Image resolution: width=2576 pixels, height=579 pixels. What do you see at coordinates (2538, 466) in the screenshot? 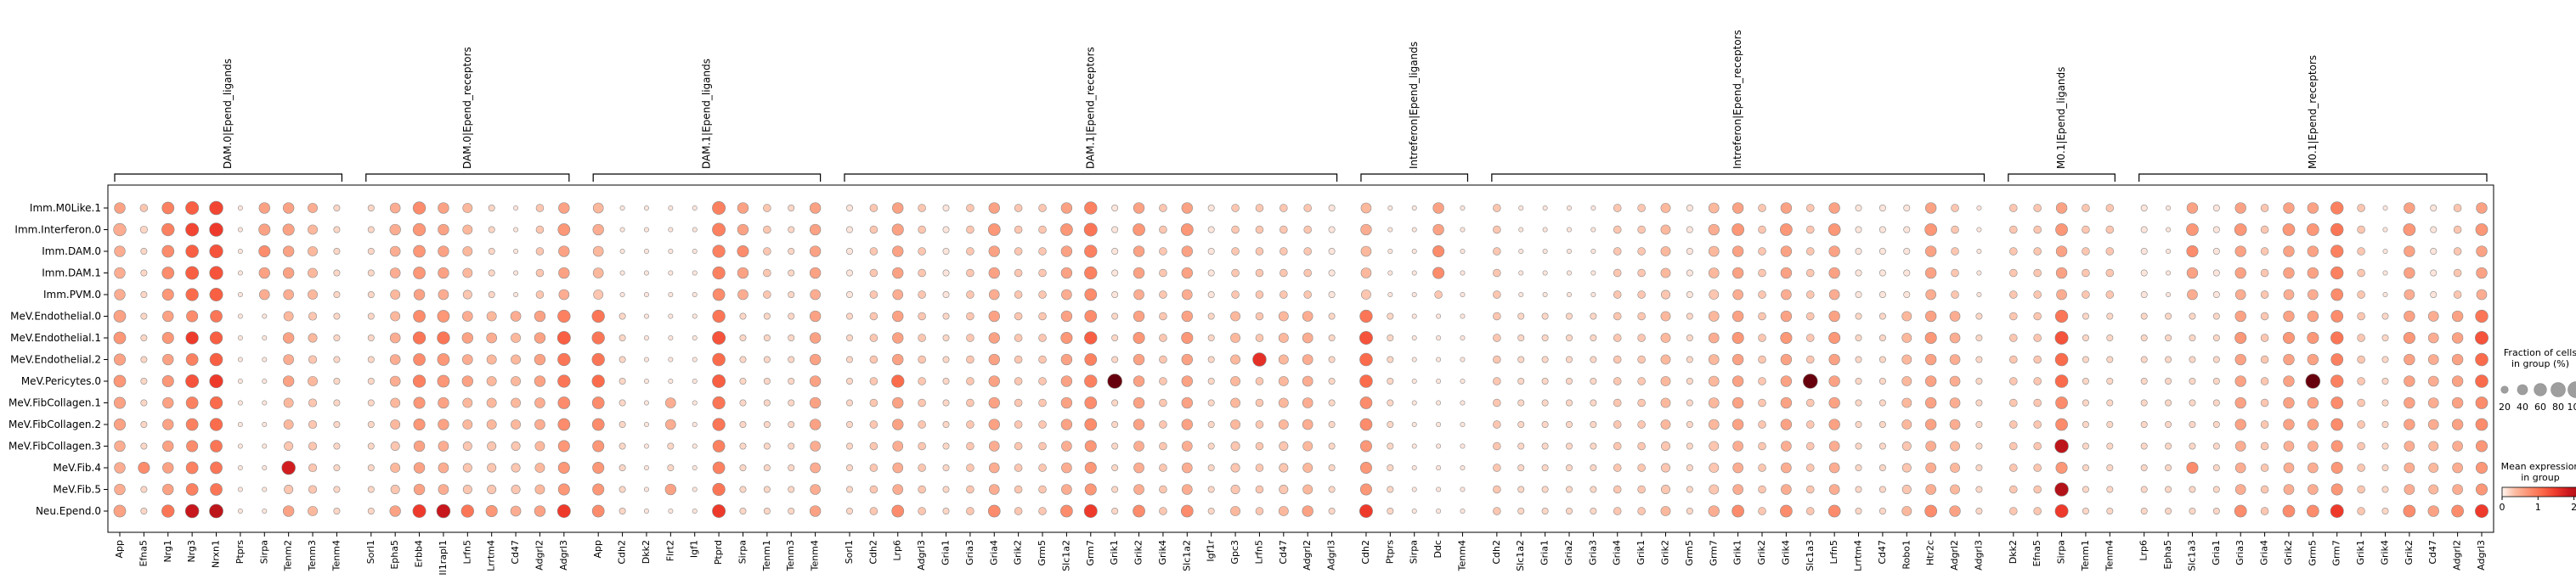
I see `color-legend-title: Mean expression` at bounding box center [2538, 466].